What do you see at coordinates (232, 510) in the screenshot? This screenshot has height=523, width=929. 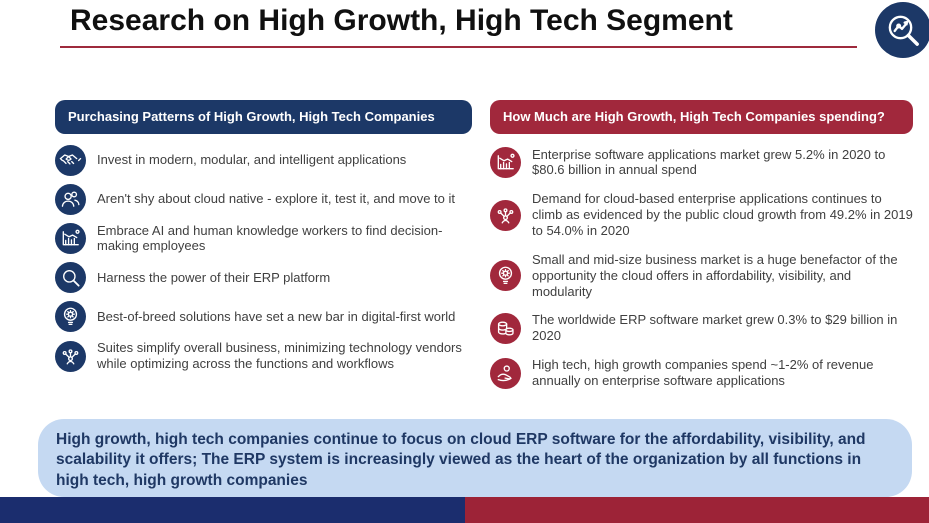 I see `footer-bar-navy` at bounding box center [232, 510].